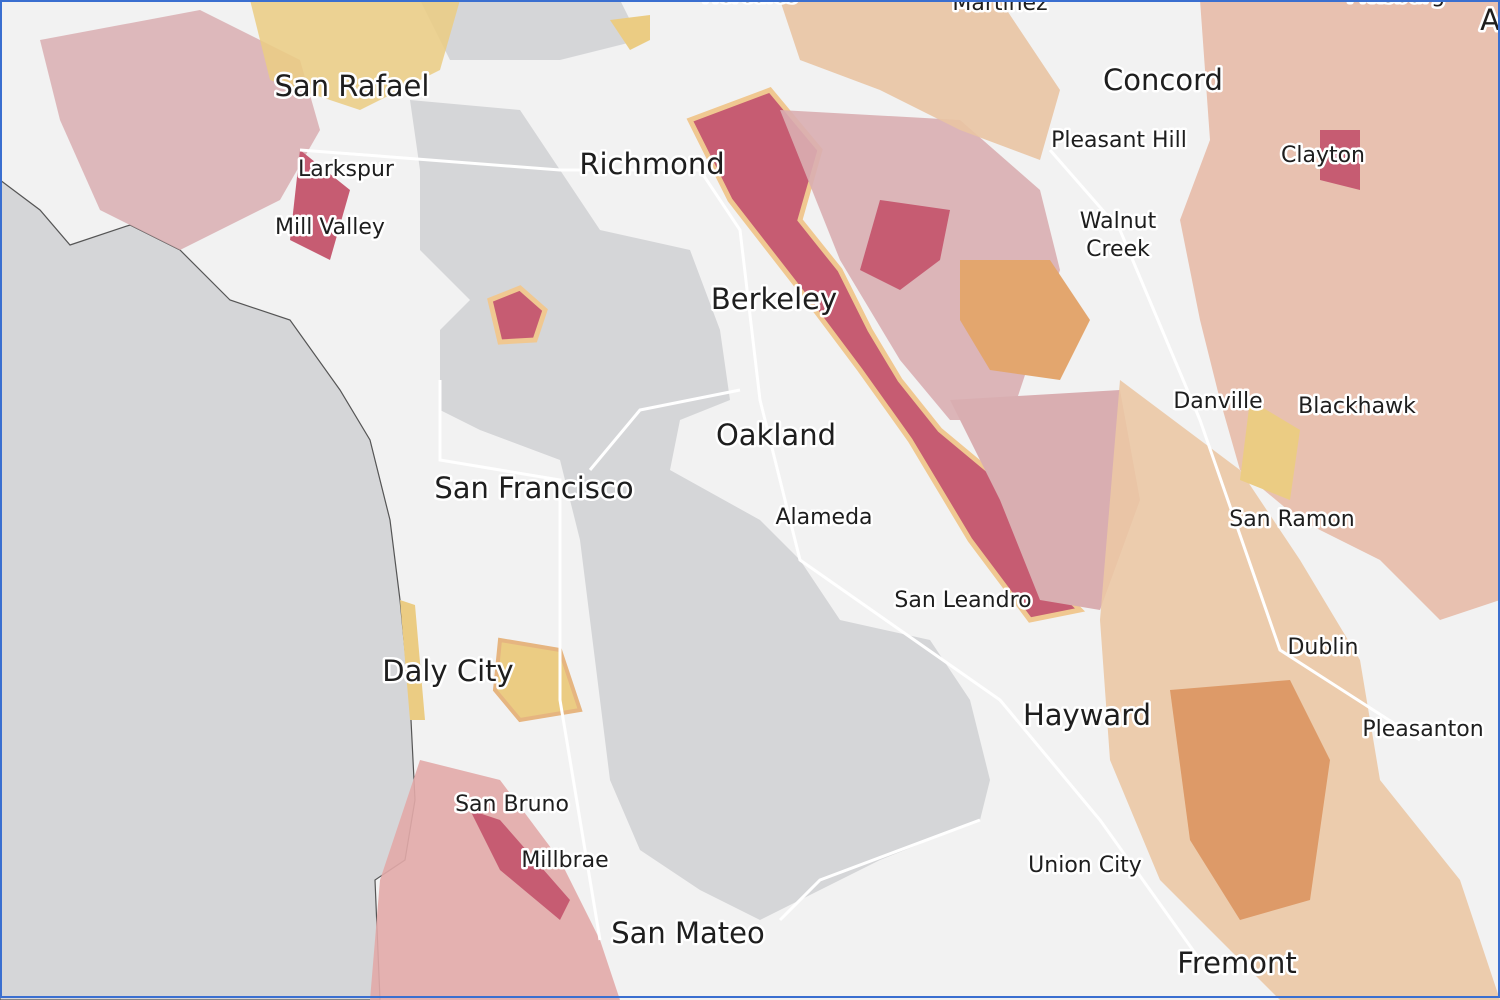 This screenshot has width=1500, height=1000. I want to click on place-label: San Mateo, so click(688, 933).